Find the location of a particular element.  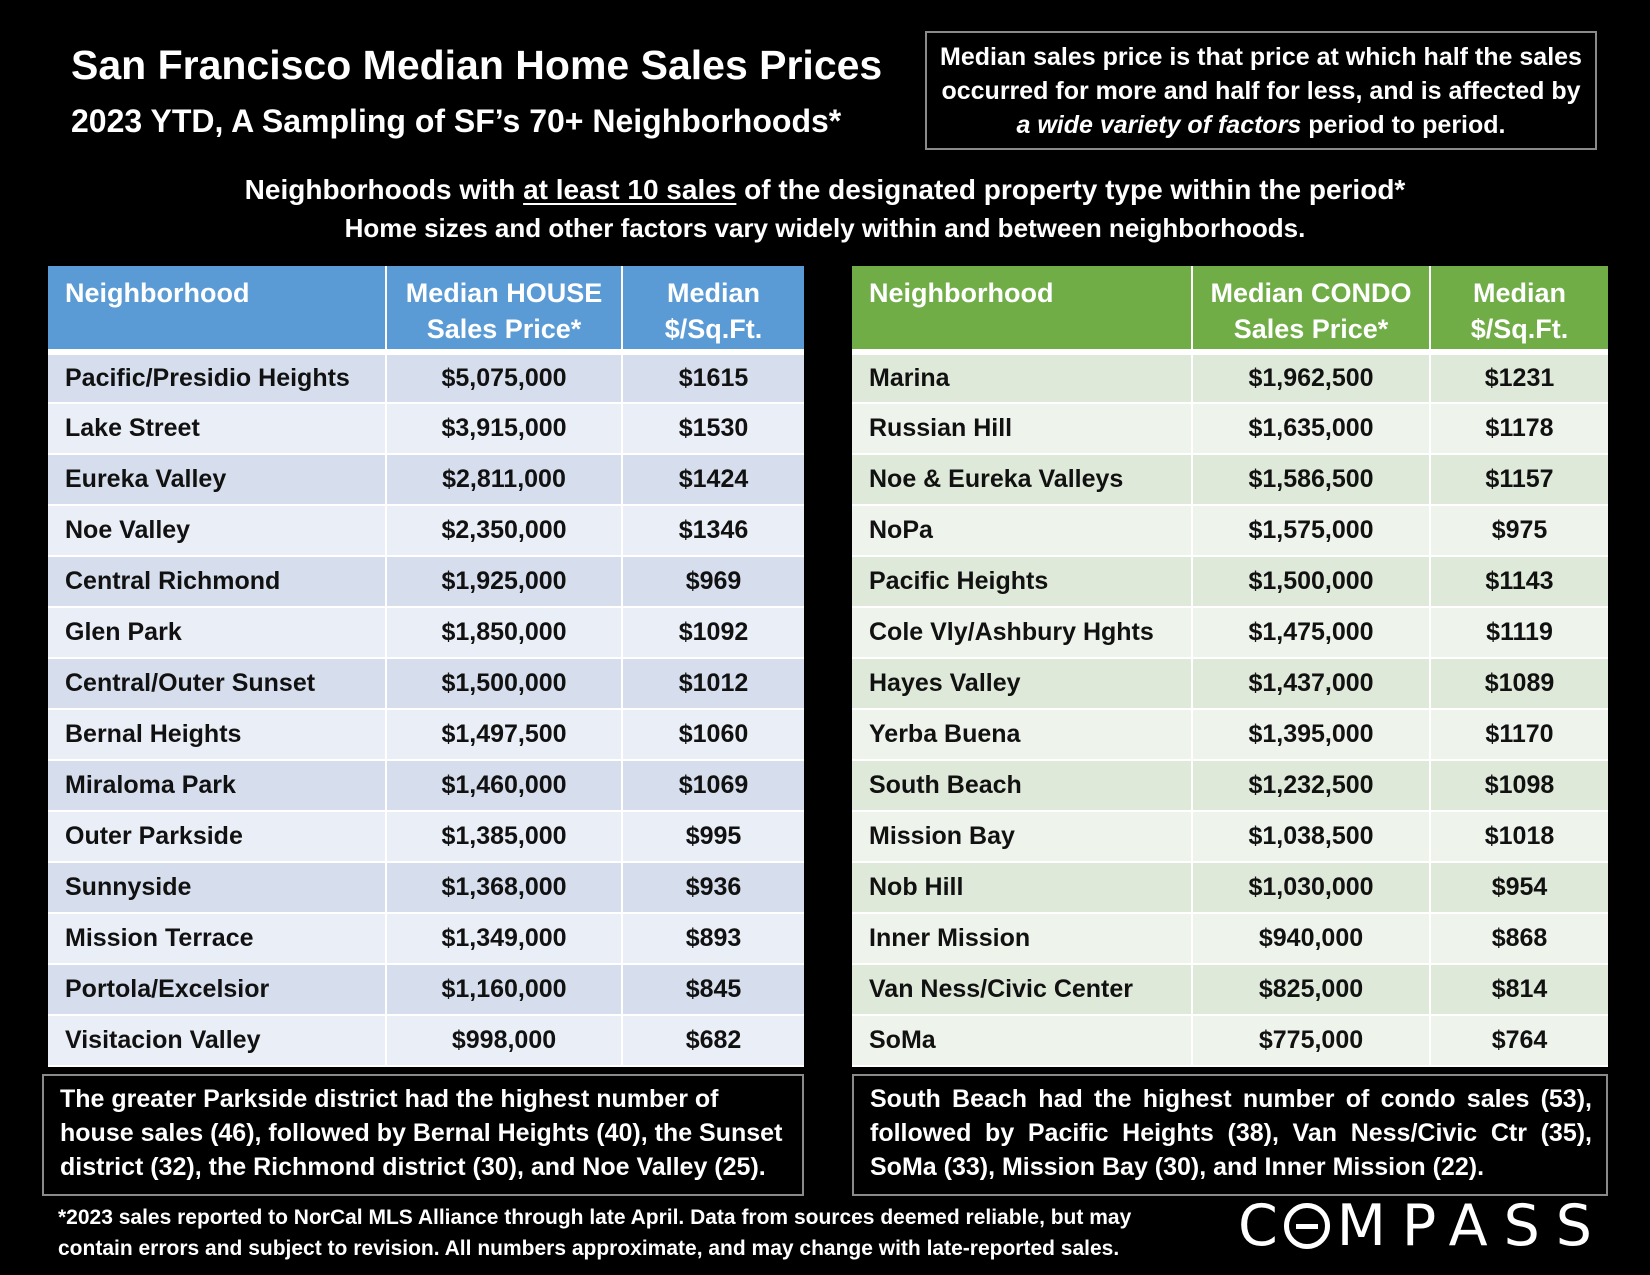

psf-cell: $1012 is located at coordinates (713, 684).